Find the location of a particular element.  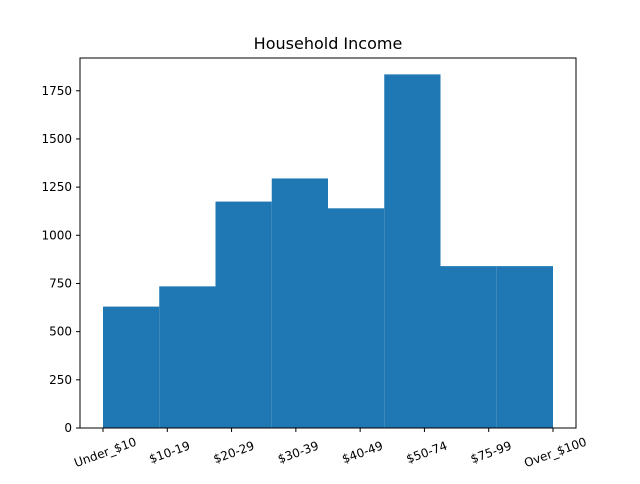

x-tick-label: $75-99 is located at coordinates (491, 453).